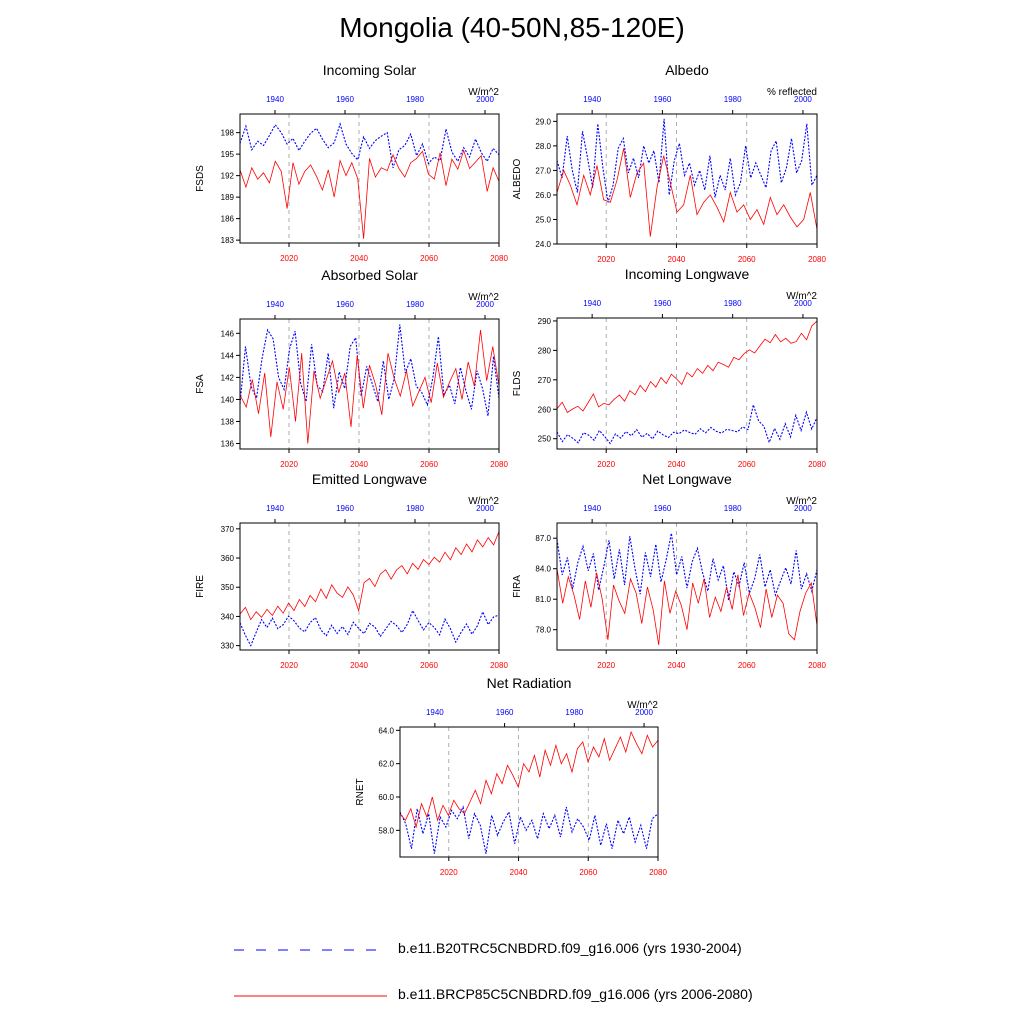  What do you see at coordinates (228, 154) in the screenshot?
I see `y-tick-label: 195` at bounding box center [228, 154].